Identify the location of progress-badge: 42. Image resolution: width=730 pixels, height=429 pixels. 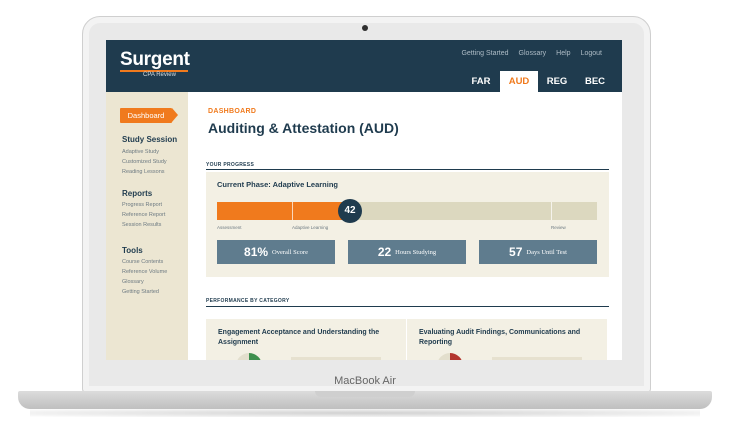
(350, 211).